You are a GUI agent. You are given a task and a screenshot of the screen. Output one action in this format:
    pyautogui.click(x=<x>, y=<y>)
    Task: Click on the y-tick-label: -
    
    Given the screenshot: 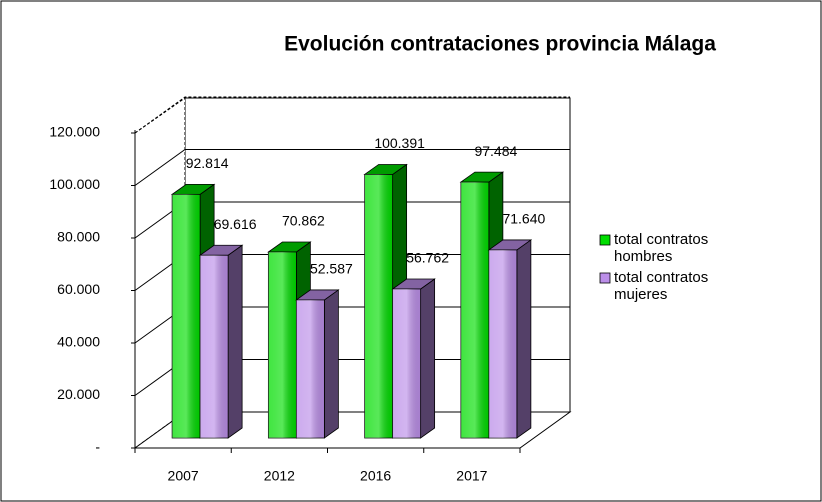 What is the action you would take?
    pyautogui.click(x=97, y=447)
    